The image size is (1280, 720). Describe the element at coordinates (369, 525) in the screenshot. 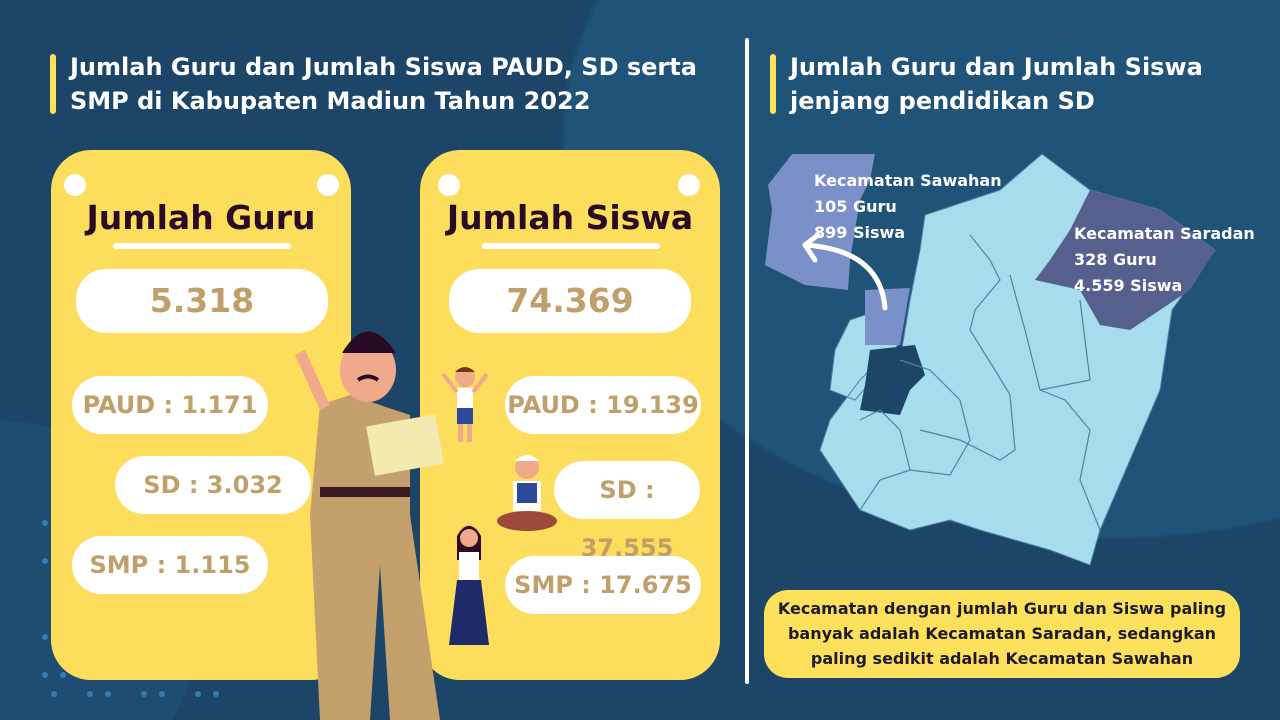

I see `teacher-illustration` at that location.